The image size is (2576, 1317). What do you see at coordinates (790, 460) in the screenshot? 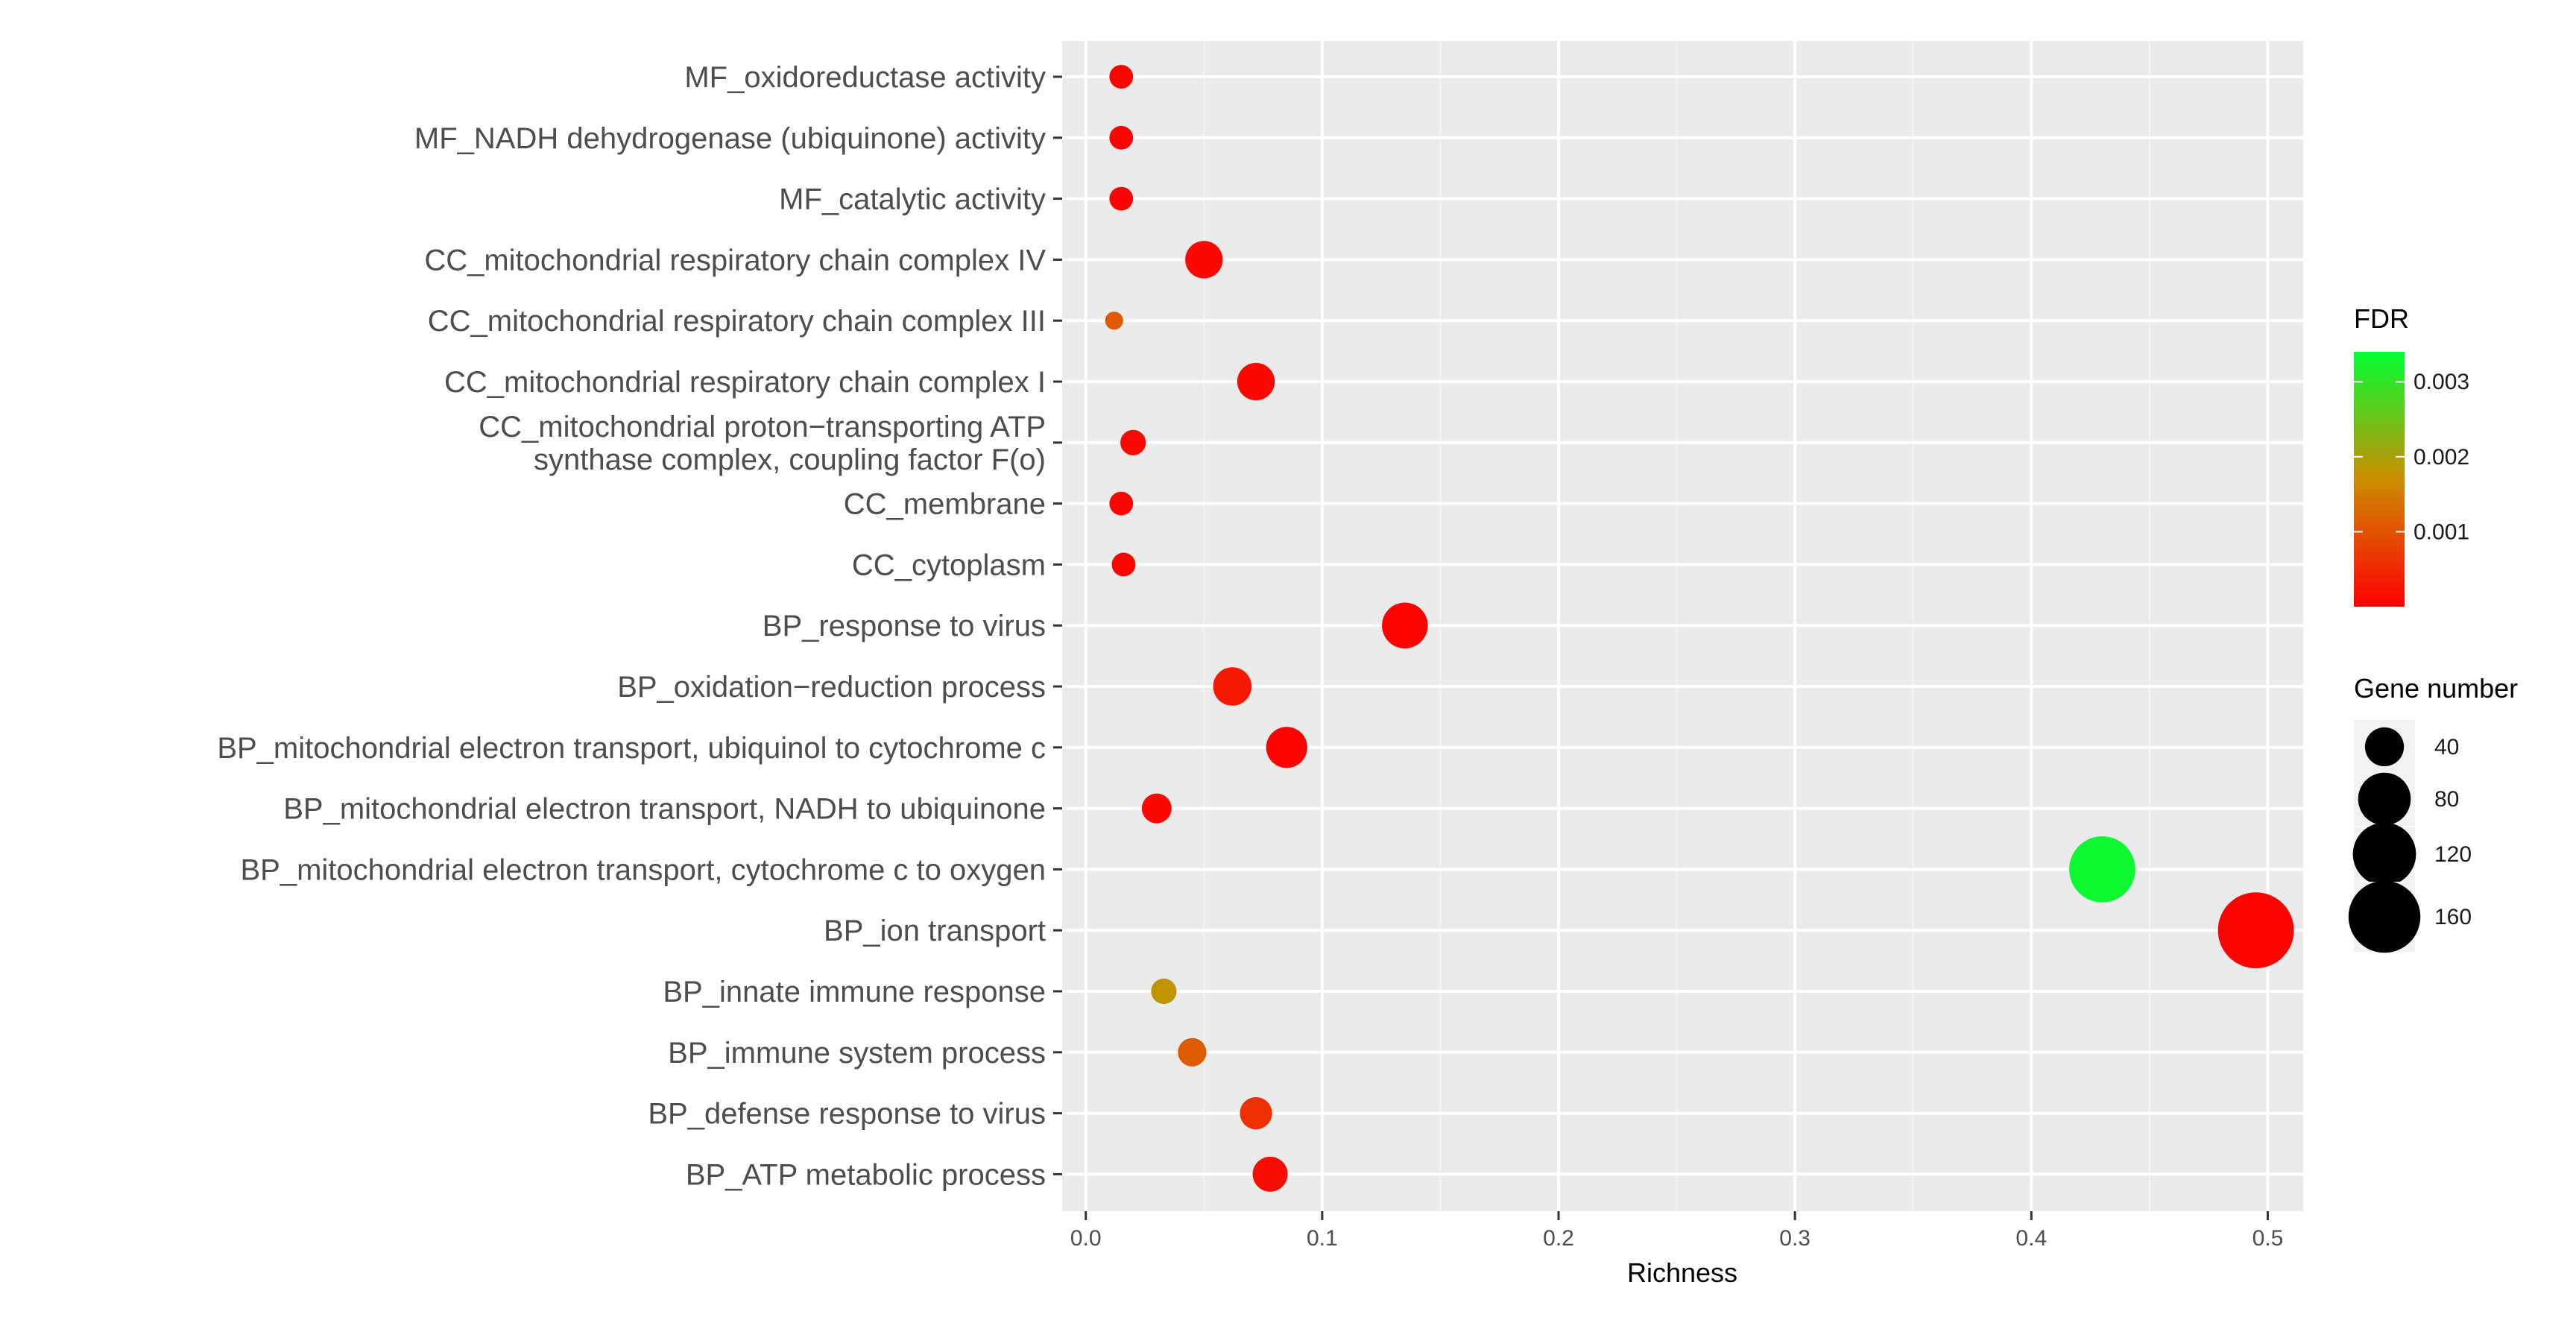
I see `y-tick-label: synthase complex, coupling factor F(o)` at bounding box center [790, 460].